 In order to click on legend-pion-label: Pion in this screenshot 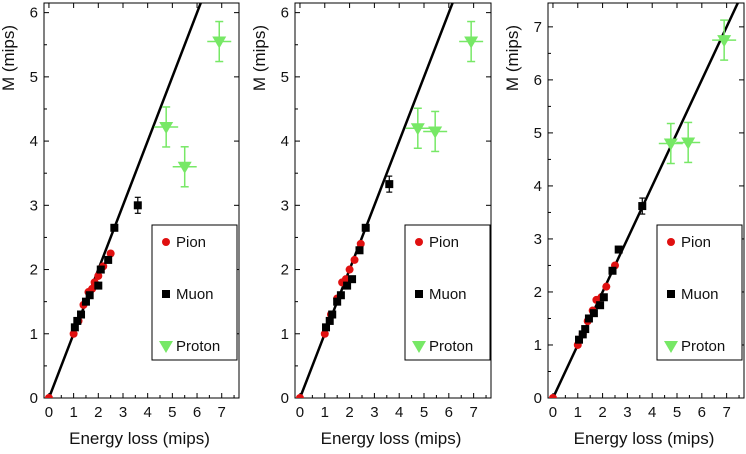, I will do `click(696, 242)`.